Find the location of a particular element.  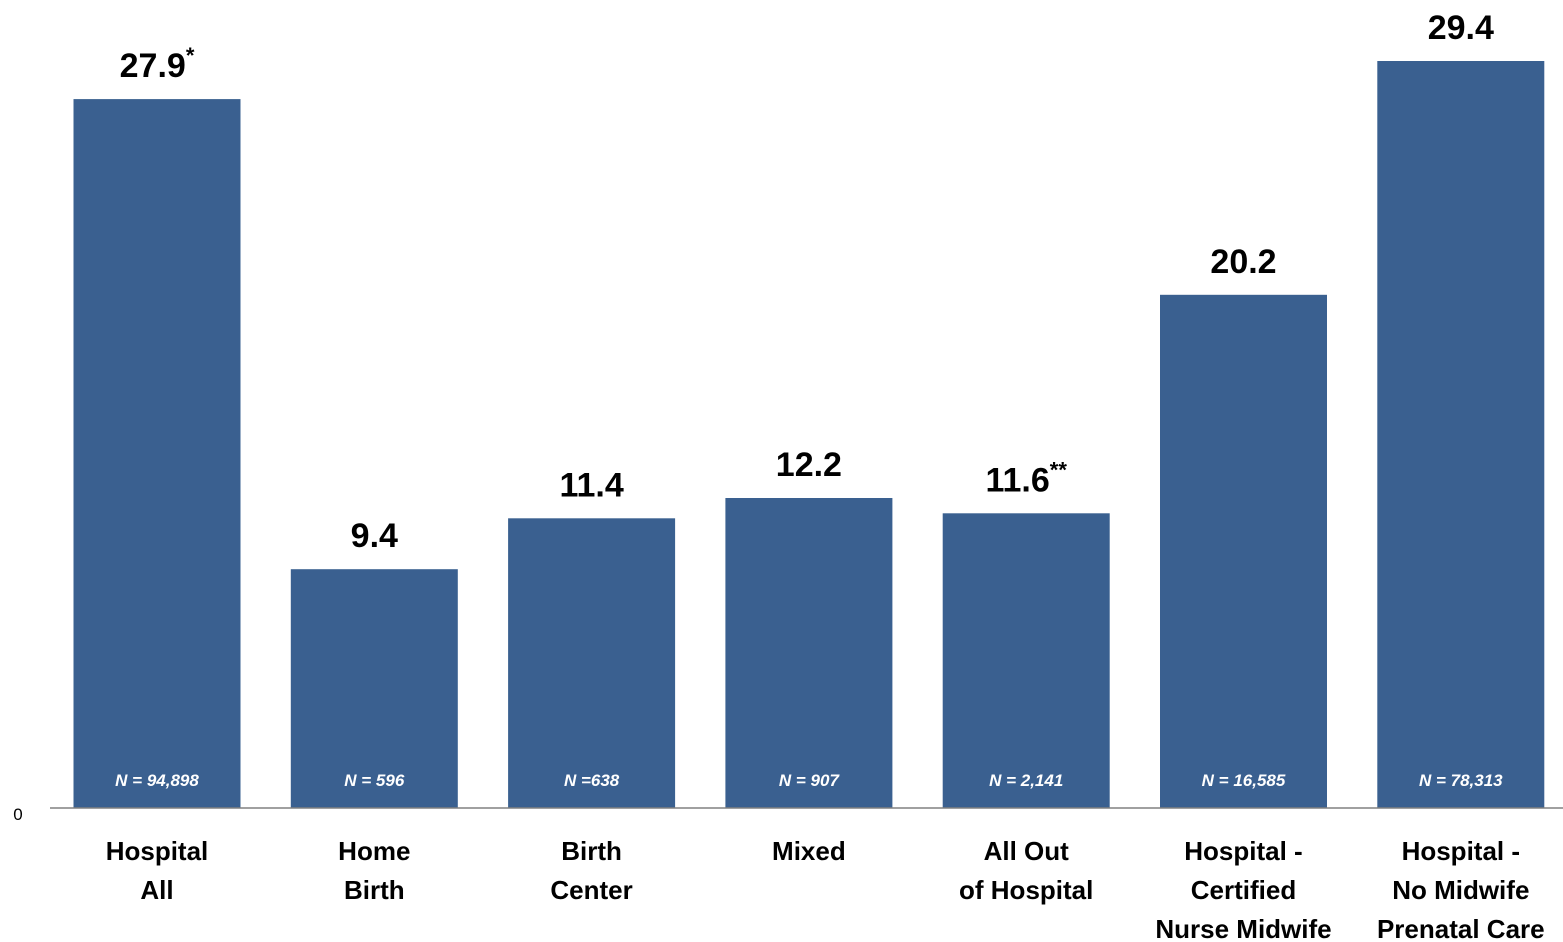

n-label-3: N = 907 is located at coordinates (810, 780).